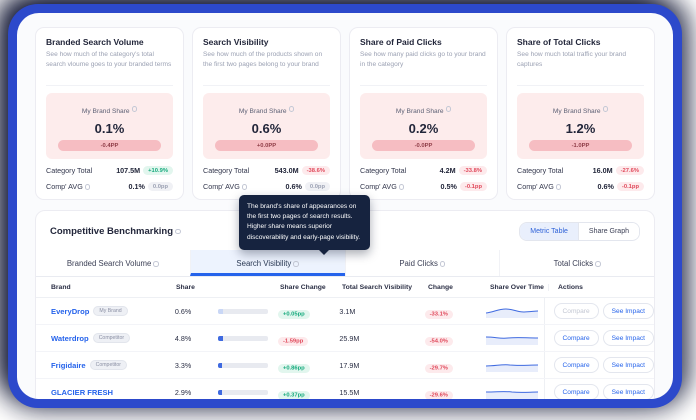 Image resolution: width=696 pixels, height=420 pixels. I want to click on card-title: Share of Paid Clicks, so click(401, 42).